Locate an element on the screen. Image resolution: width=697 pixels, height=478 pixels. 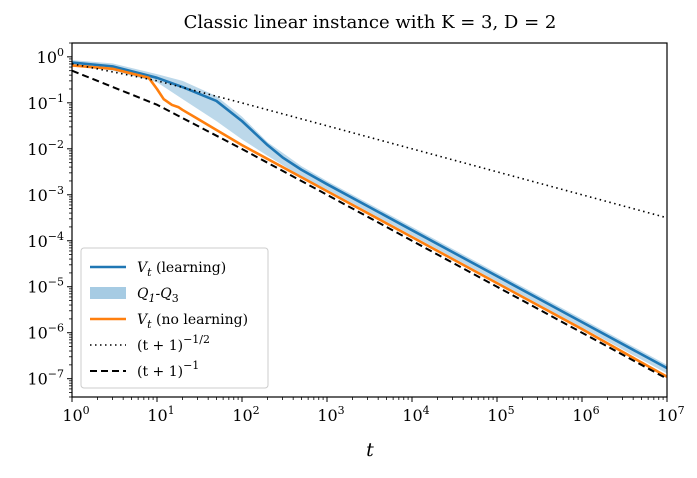
legend-label: Q1-Q3 is located at coordinates (158, 295).